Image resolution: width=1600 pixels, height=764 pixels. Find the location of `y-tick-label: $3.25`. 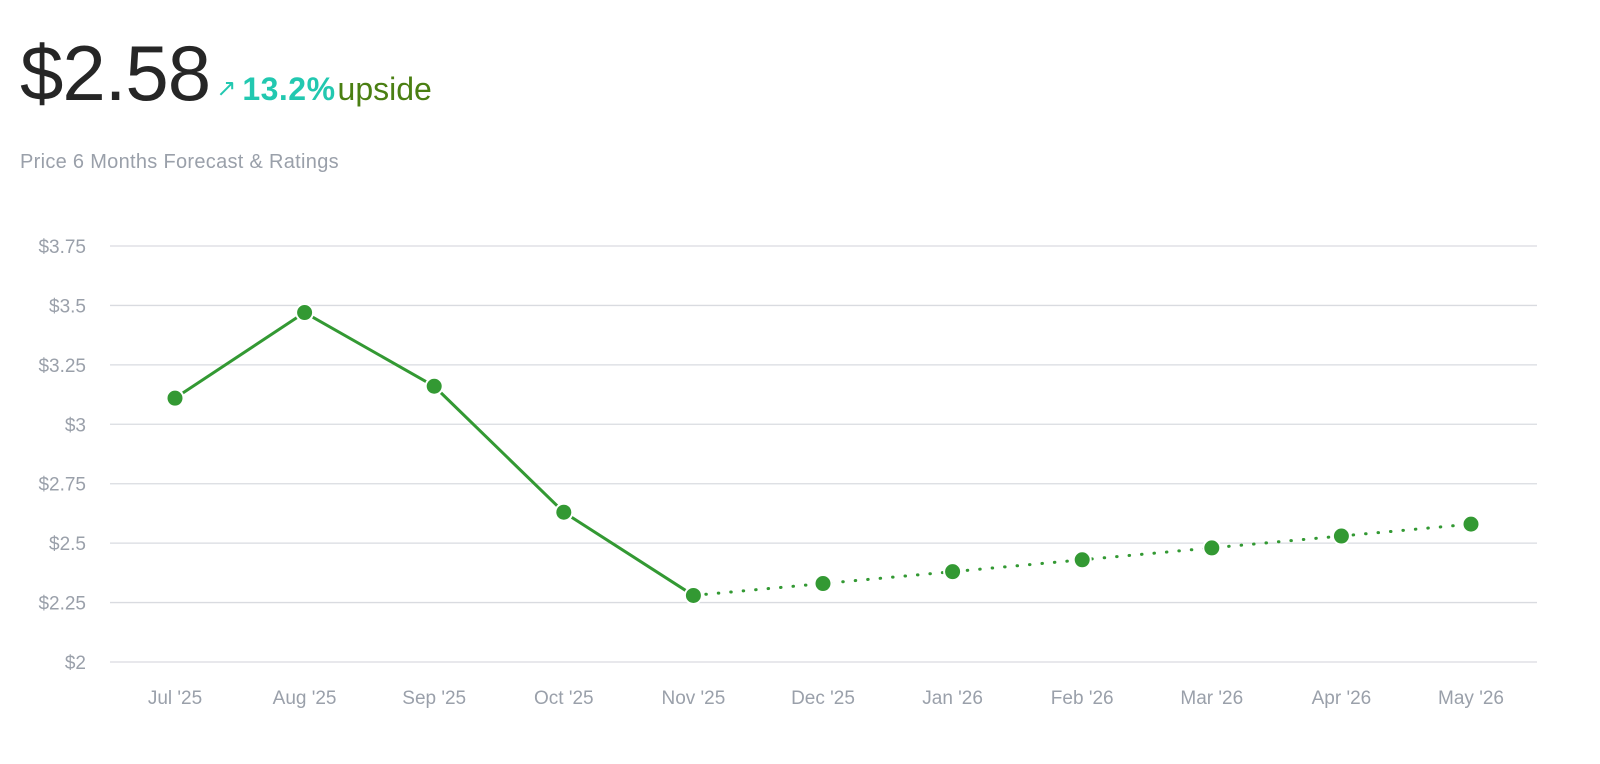

y-tick-label: $3.25 is located at coordinates (62, 366).